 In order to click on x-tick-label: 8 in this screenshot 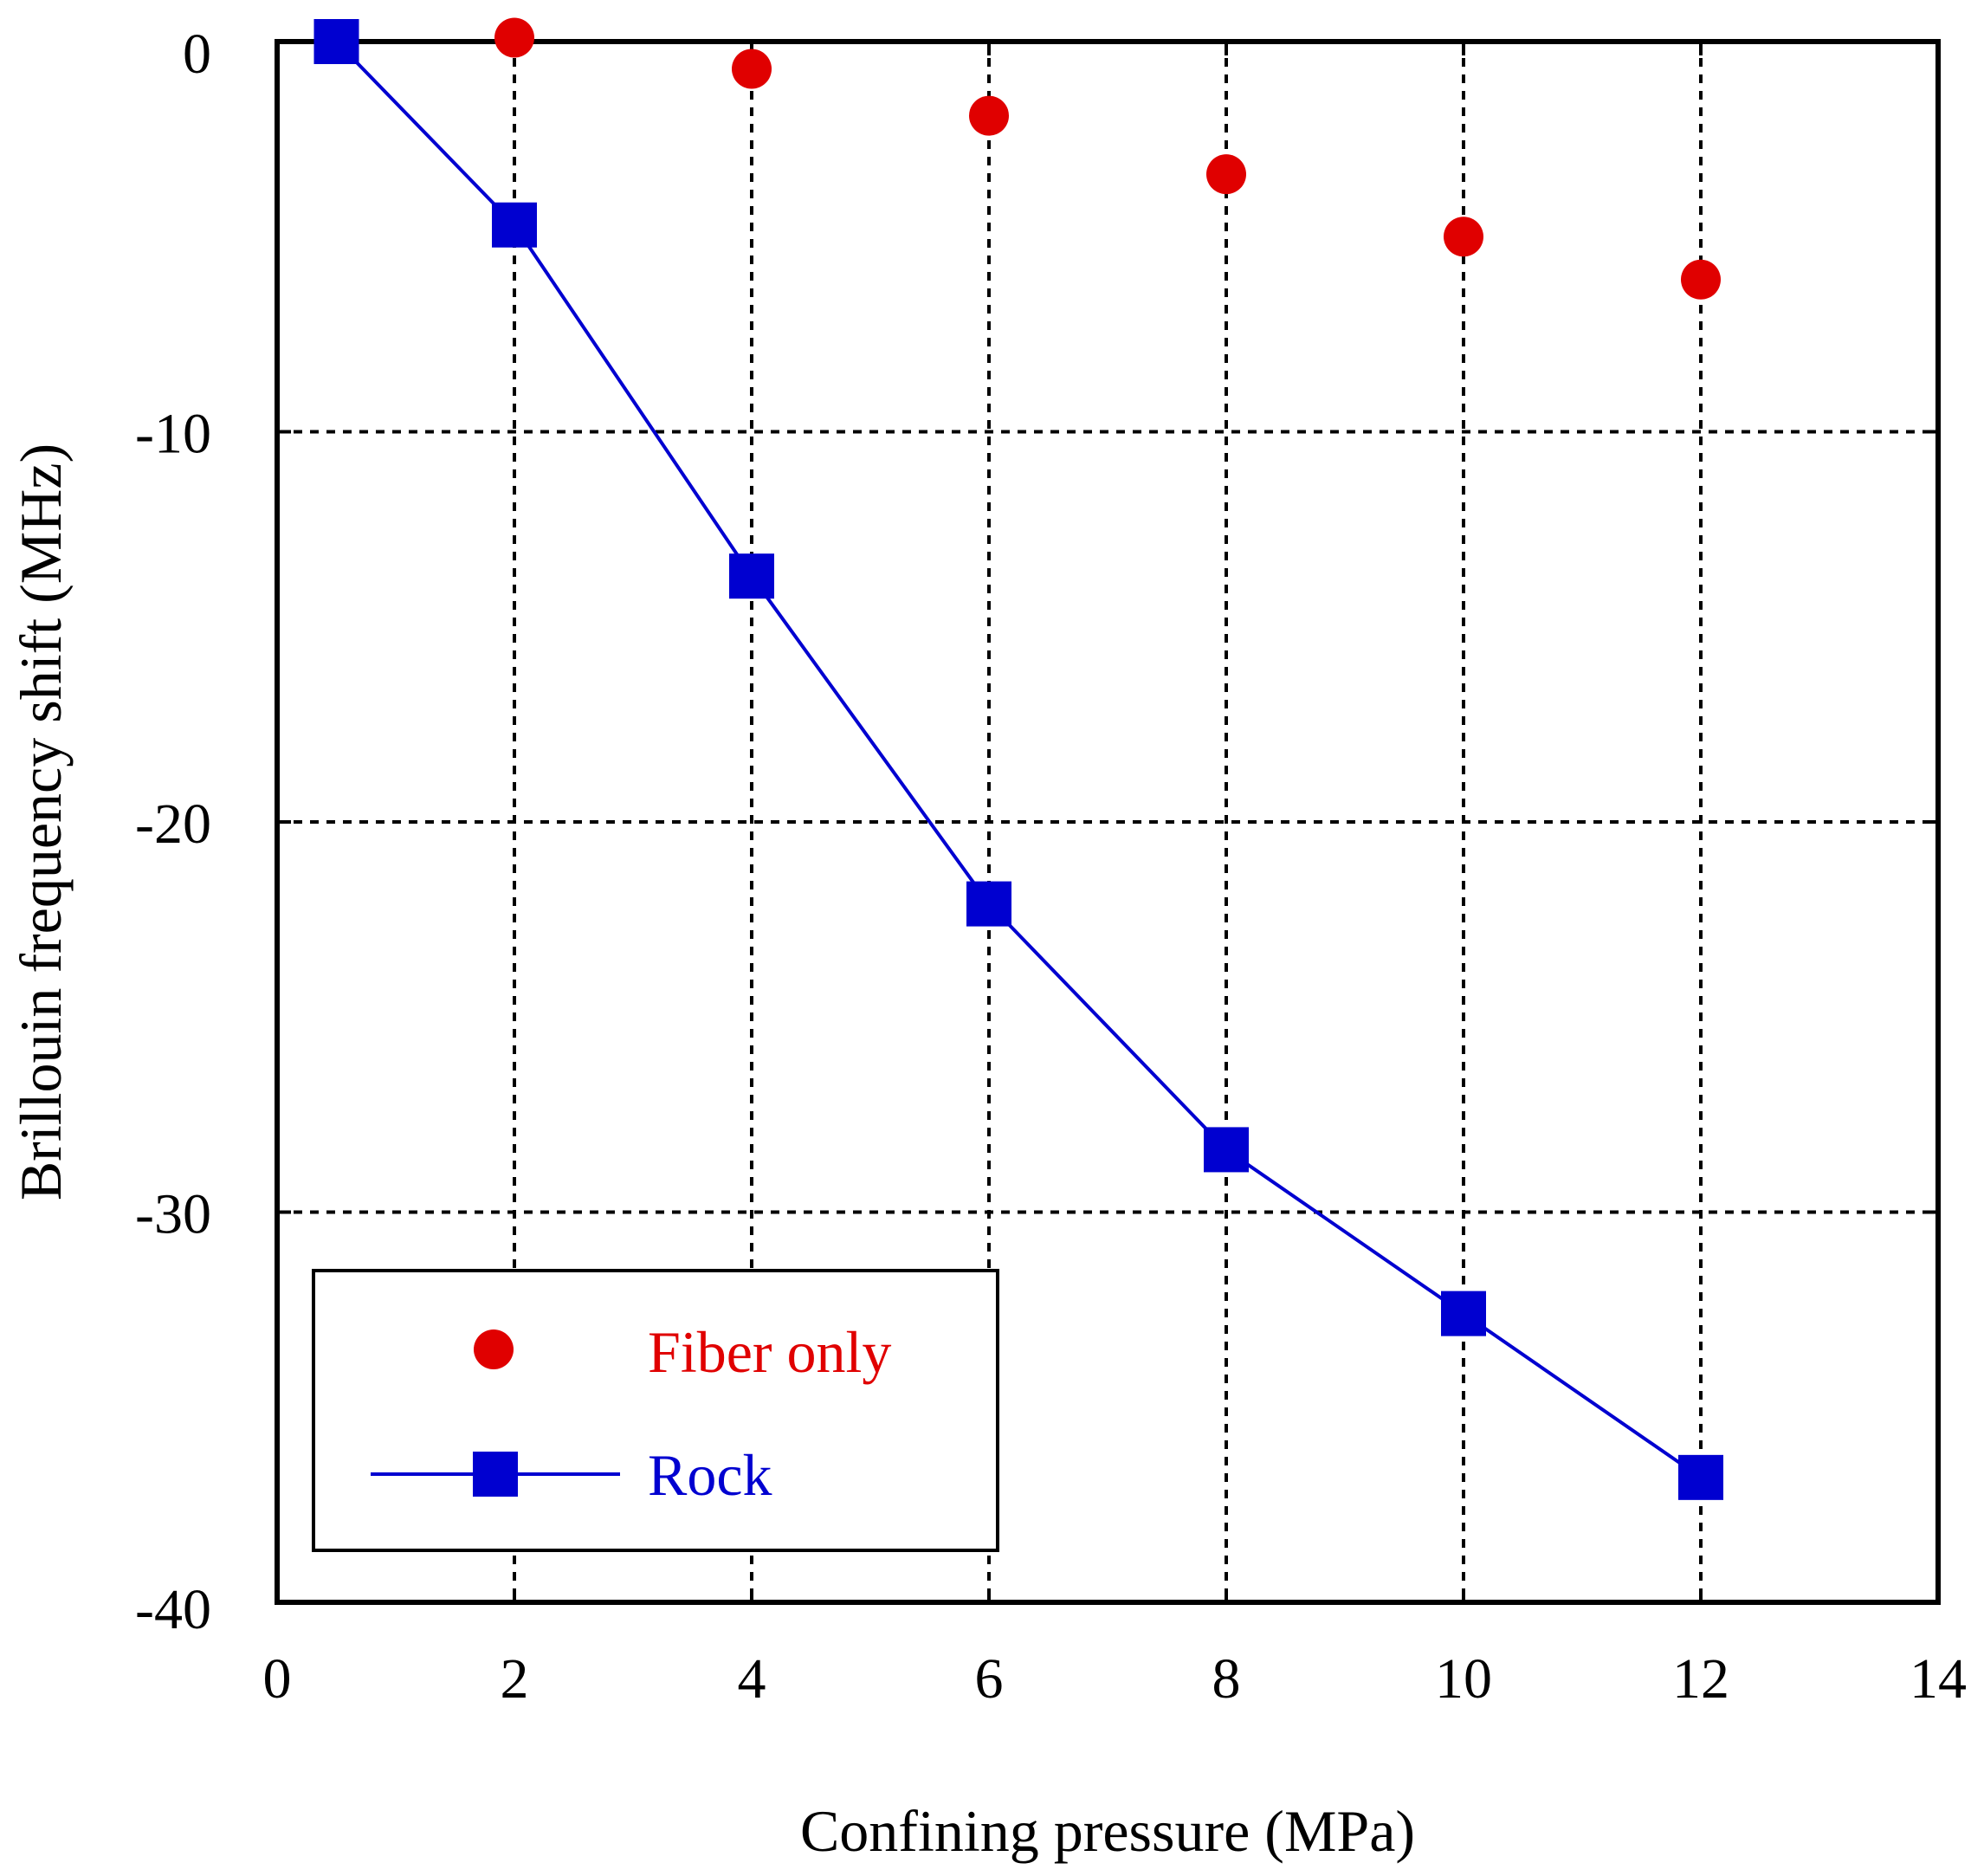, I will do `click(1226, 1679)`.